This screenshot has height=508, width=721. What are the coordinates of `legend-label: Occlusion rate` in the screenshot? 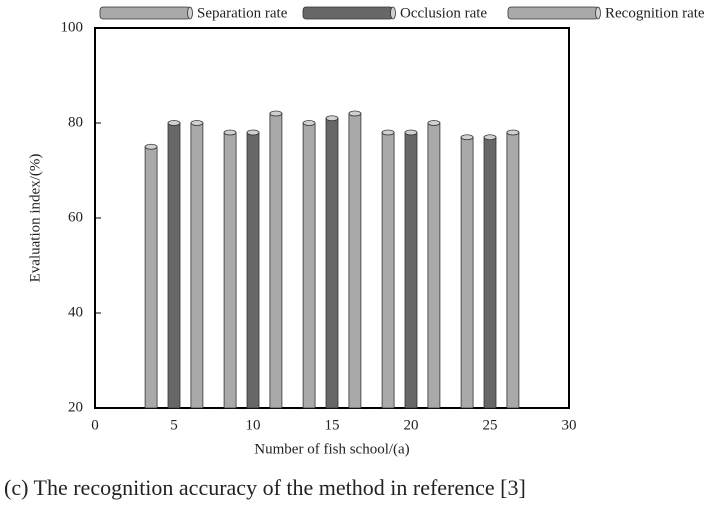 It's located at (443, 13).